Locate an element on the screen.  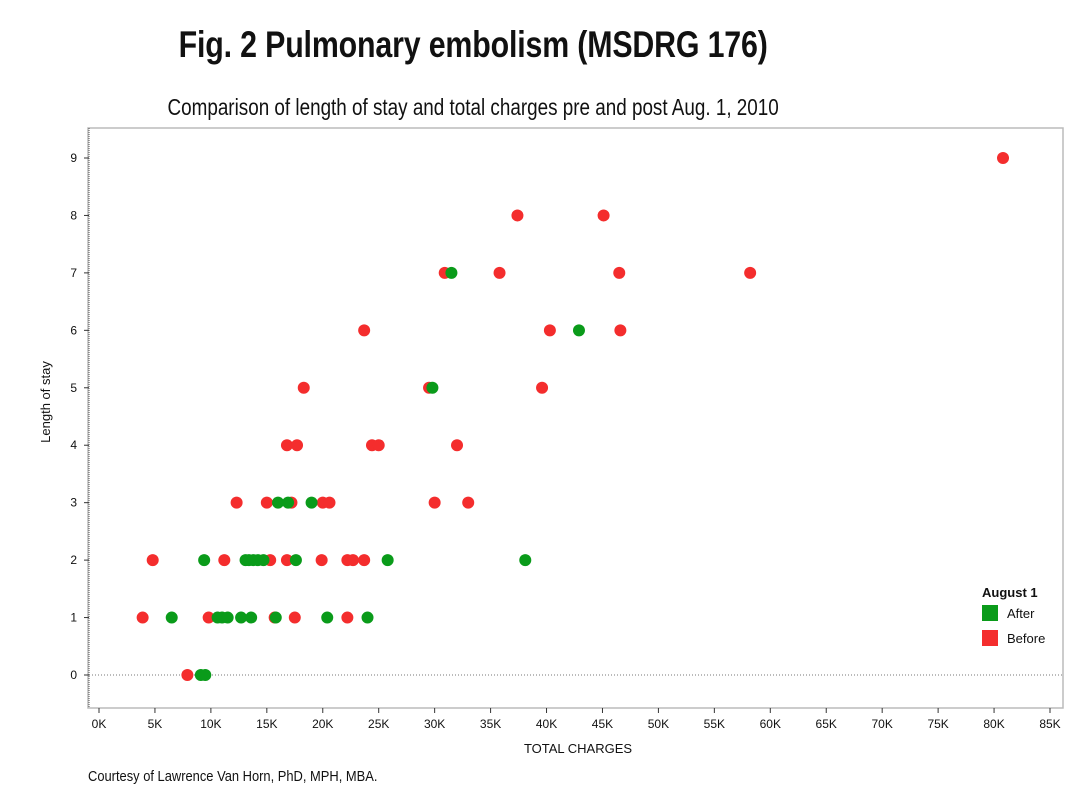
chart-title: Fig. 2 Pulmonary embolism (MSDRG 176) is located at coordinates (473, 44).